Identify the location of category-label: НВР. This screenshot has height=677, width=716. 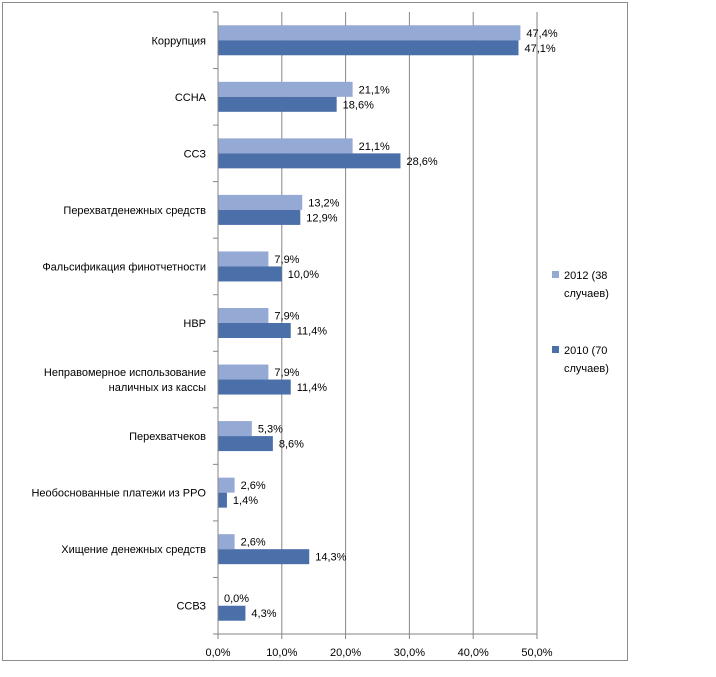
(194, 324).